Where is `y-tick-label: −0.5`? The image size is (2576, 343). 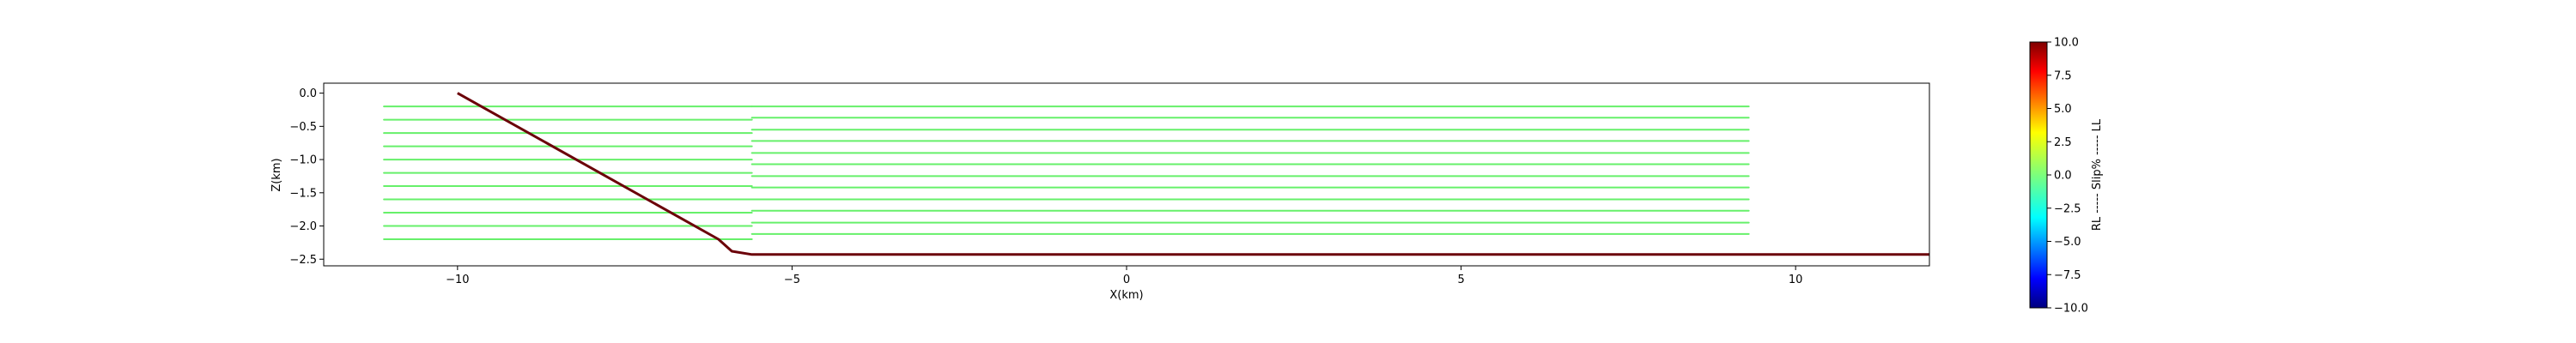 y-tick-label: −0.5 is located at coordinates (303, 128).